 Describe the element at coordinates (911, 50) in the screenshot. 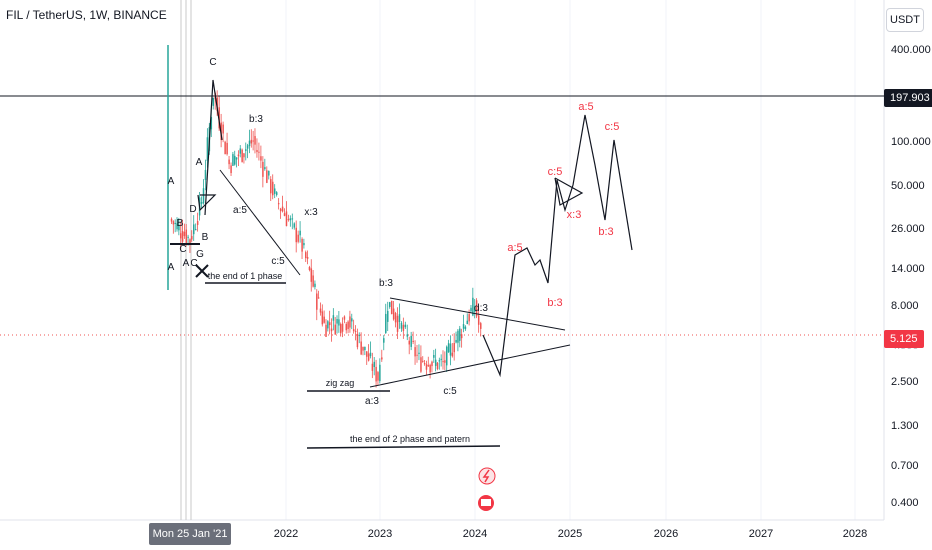

I see `y-tick: 400.000` at that location.